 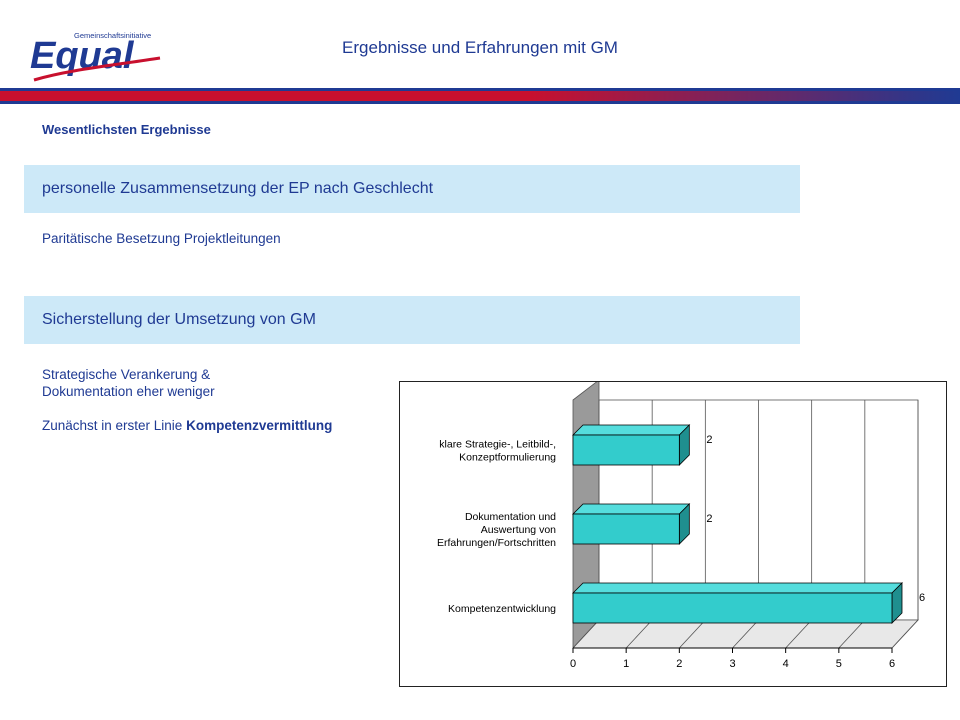 I want to click on page-title: Ergebnisse und Erfahrungen mit GM, so click(x=480, y=47).